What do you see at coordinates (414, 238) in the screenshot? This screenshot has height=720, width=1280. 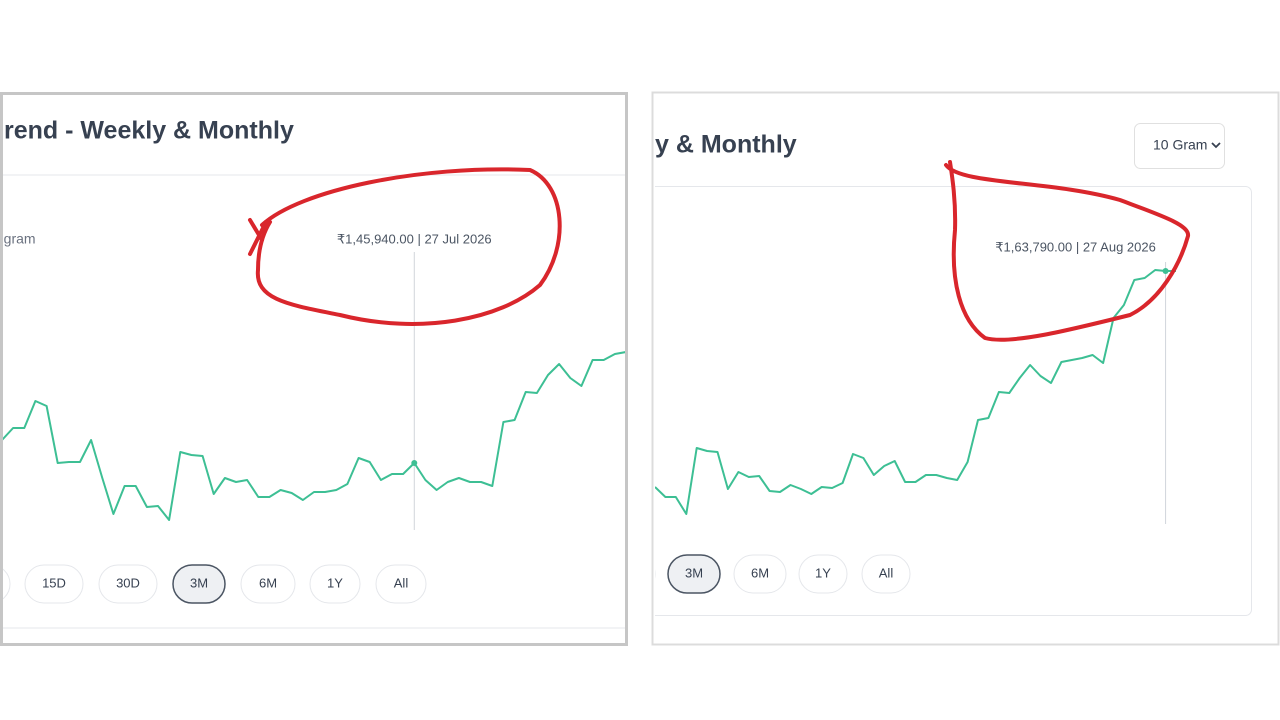 I see `tooltip-text: ₹1,45,940.00 | 27 Jul 2026` at bounding box center [414, 238].